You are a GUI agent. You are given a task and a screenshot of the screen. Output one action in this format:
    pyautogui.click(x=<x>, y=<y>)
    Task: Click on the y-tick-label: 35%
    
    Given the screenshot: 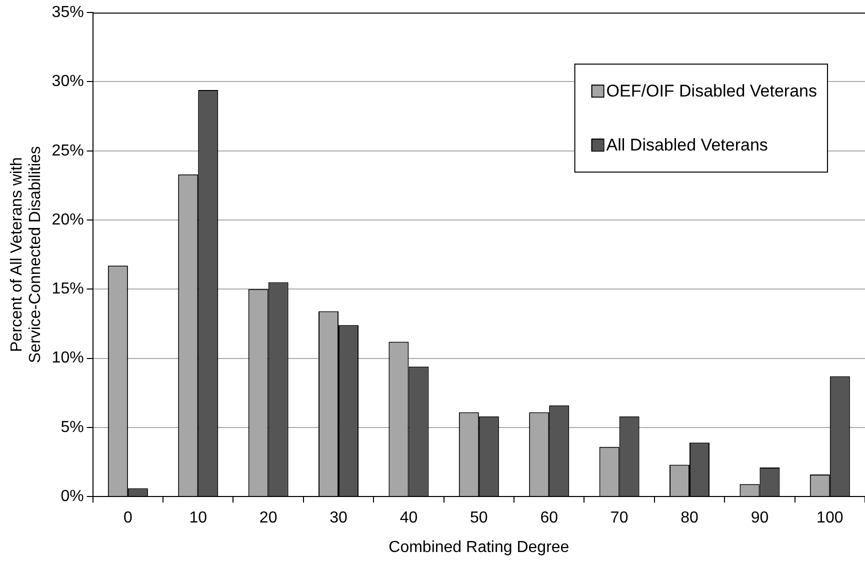 What is the action you would take?
    pyautogui.click(x=68, y=13)
    